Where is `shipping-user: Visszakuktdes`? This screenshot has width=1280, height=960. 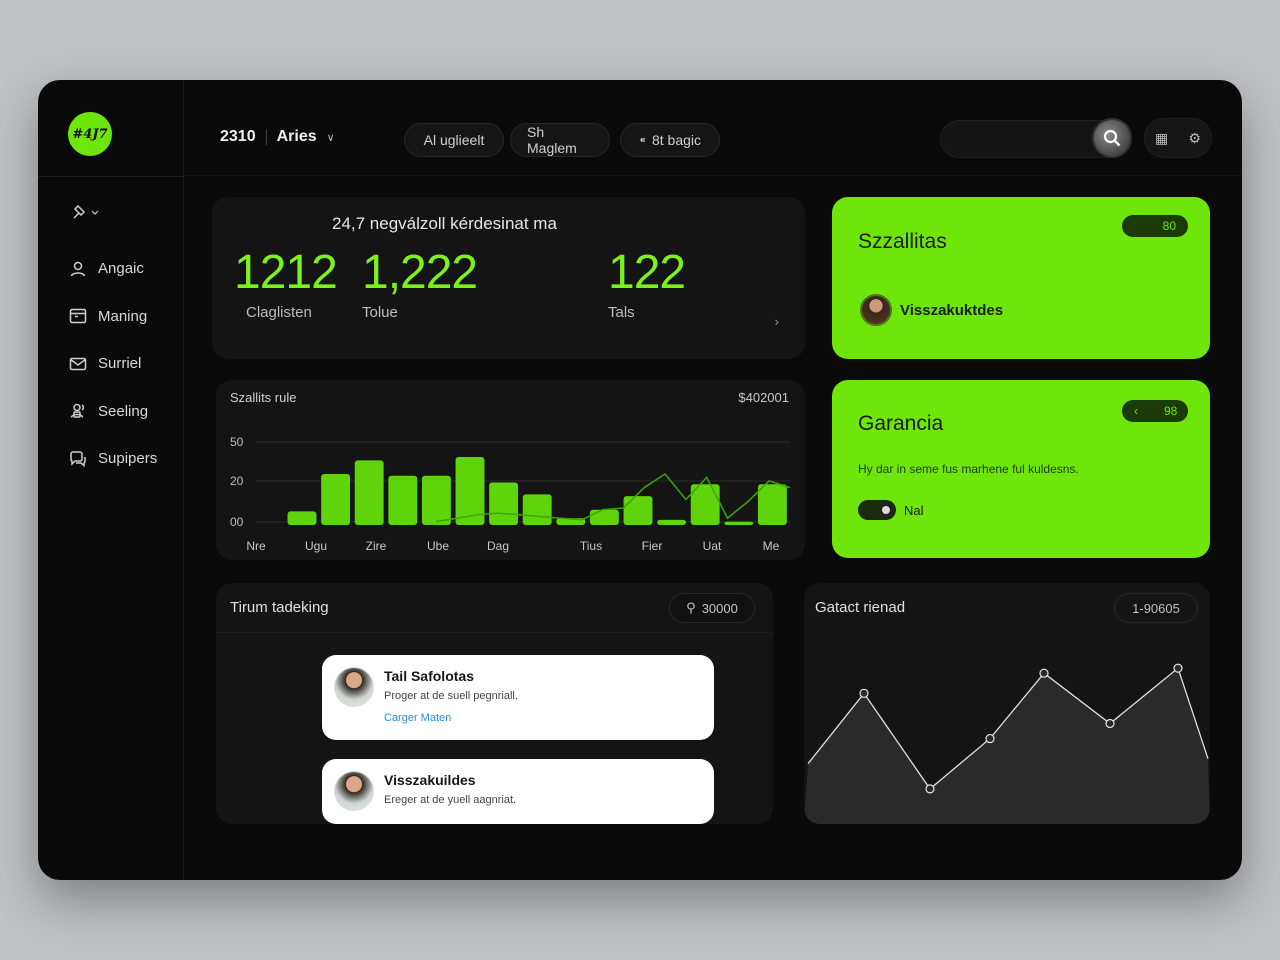
shipping-user: Visszakuktdes is located at coordinates (931, 310).